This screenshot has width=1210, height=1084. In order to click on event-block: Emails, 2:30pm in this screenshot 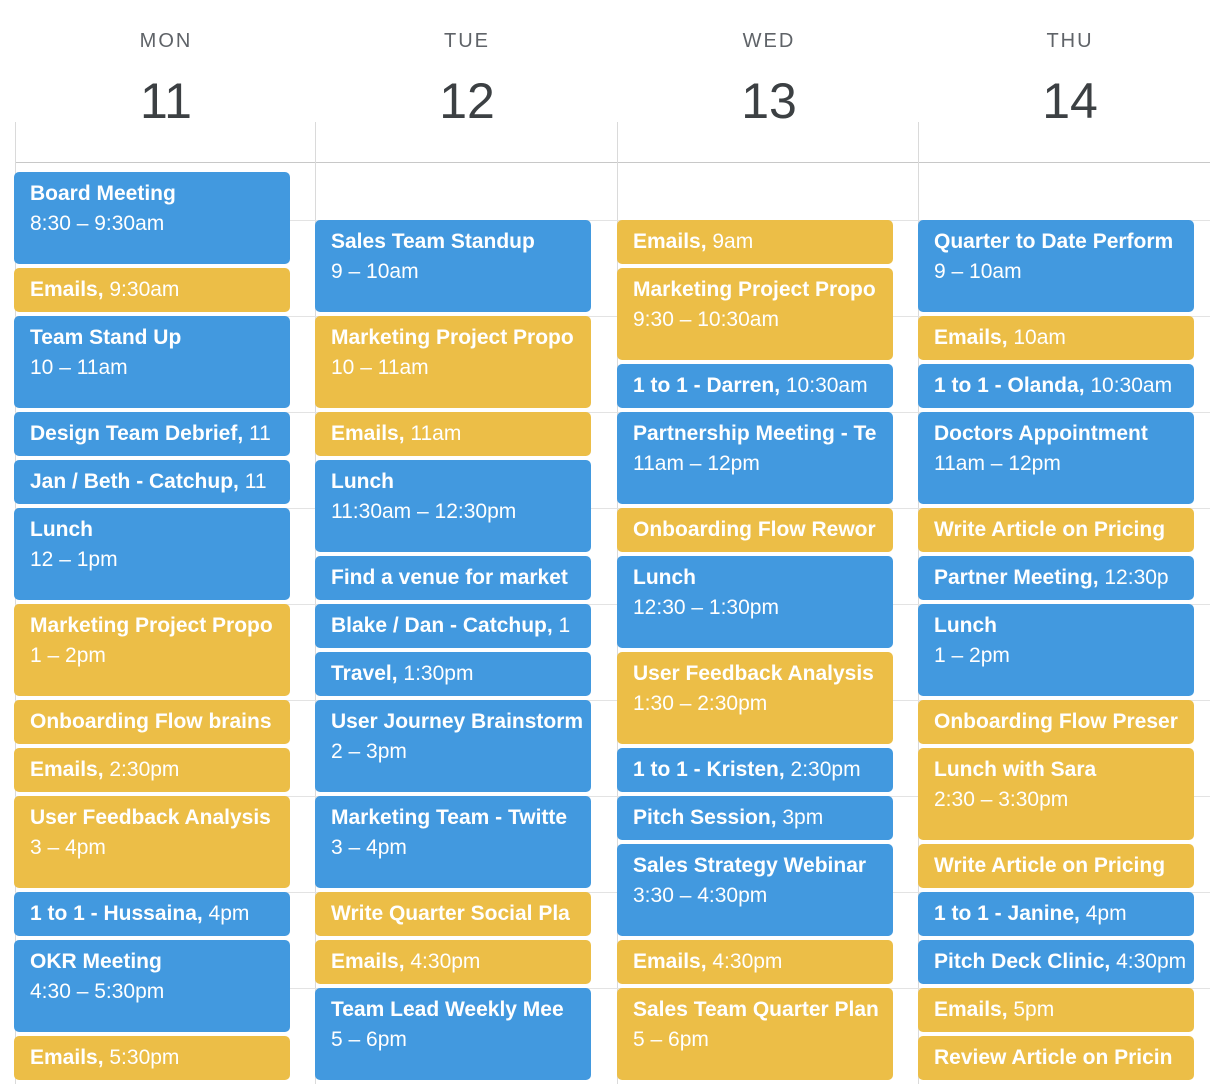, I will do `click(152, 770)`.